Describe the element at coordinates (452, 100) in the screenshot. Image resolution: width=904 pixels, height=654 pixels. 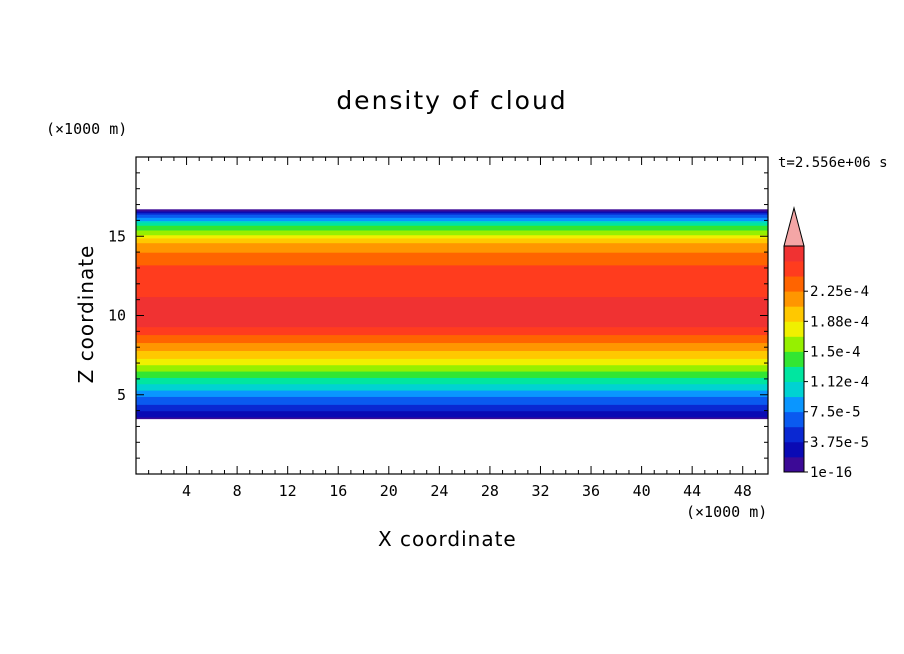
I see `chart-title: density of cloud` at that location.